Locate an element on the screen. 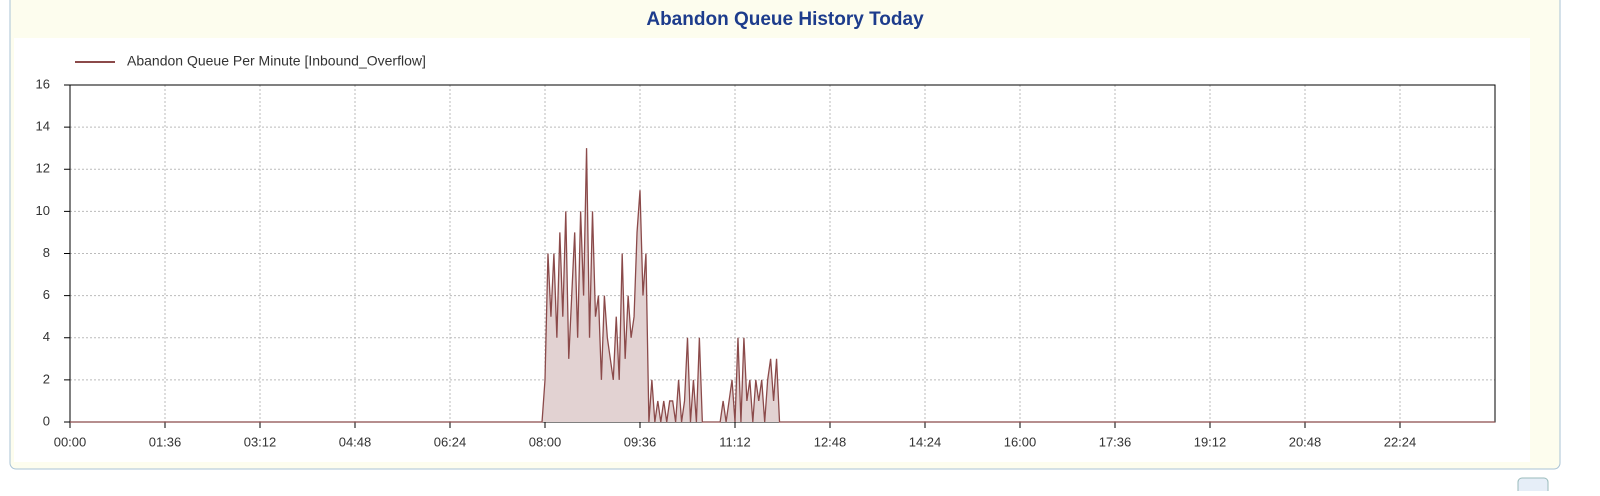 This screenshot has width=1600, height=496. x-tick-label: 04:48 is located at coordinates (355, 441).